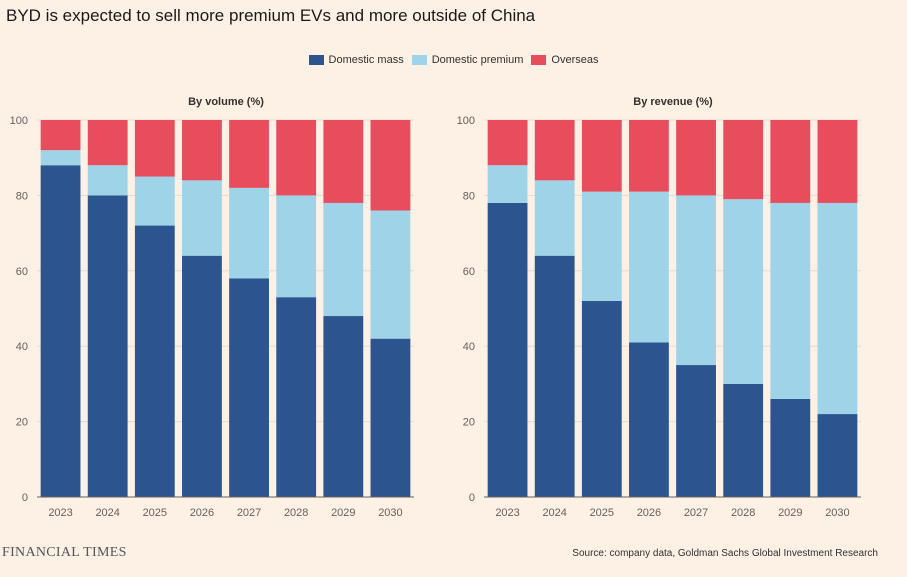 Image resolution: width=907 pixels, height=577 pixels. What do you see at coordinates (469, 196) in the screenshot?
I see `revenue-y-tick-label: 80` at bounding box center [469, 196].